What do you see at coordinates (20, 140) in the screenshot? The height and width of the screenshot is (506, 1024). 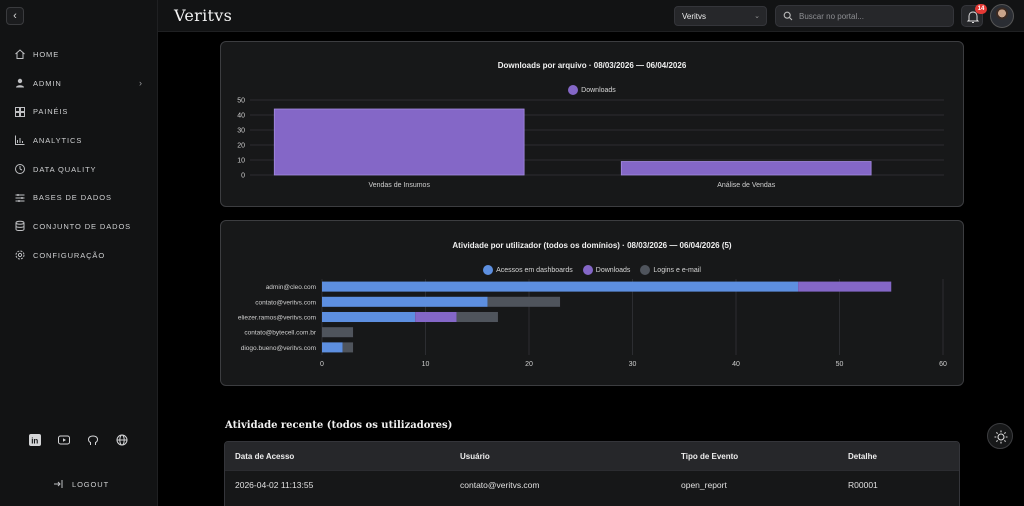 I see `bar-chart-icon` at bounding box center [20, 140].